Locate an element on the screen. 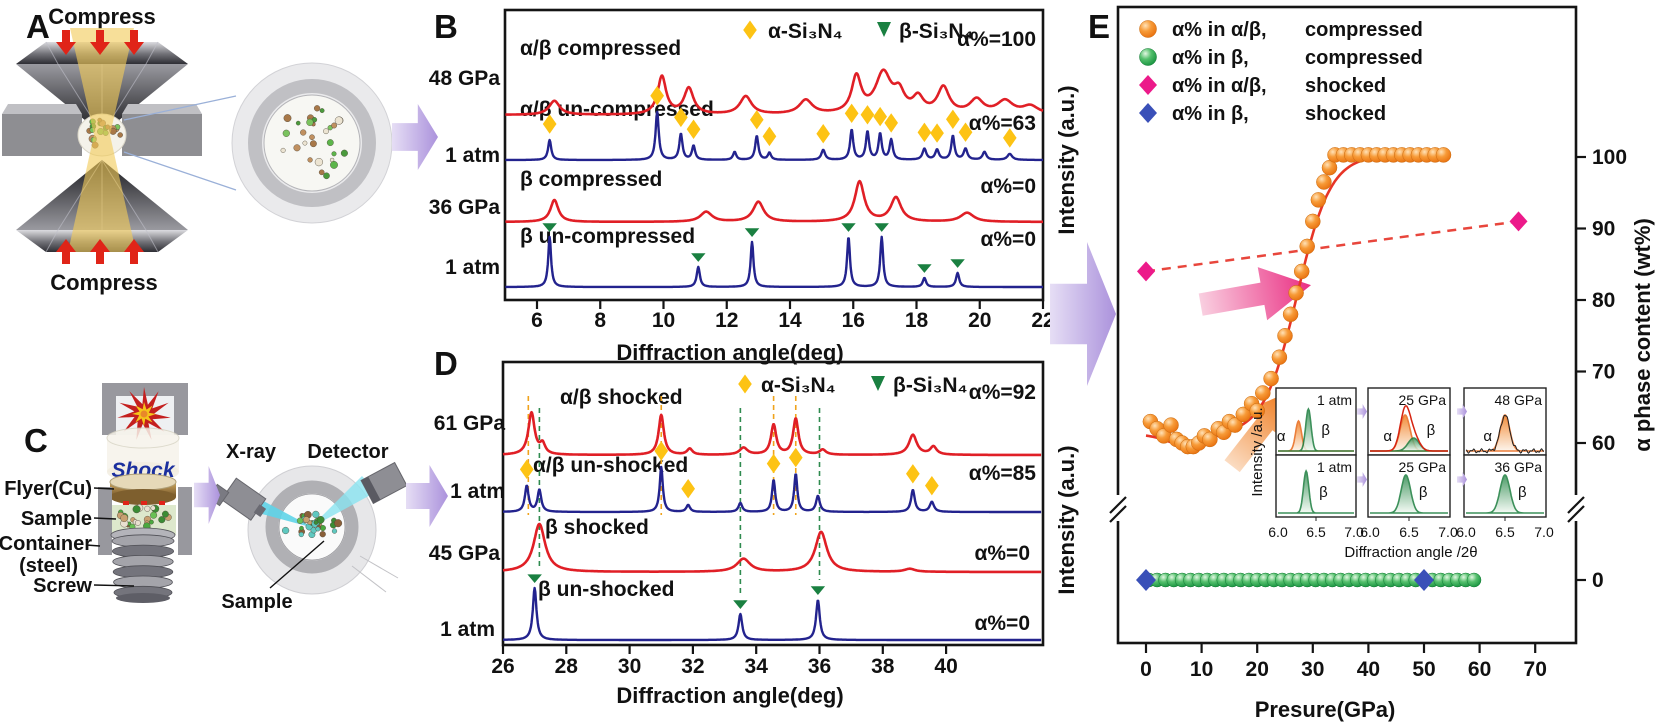 This screenshot has height=727, width=1662. legend-beta-triangle-icon is located at coordinates (884, 29).